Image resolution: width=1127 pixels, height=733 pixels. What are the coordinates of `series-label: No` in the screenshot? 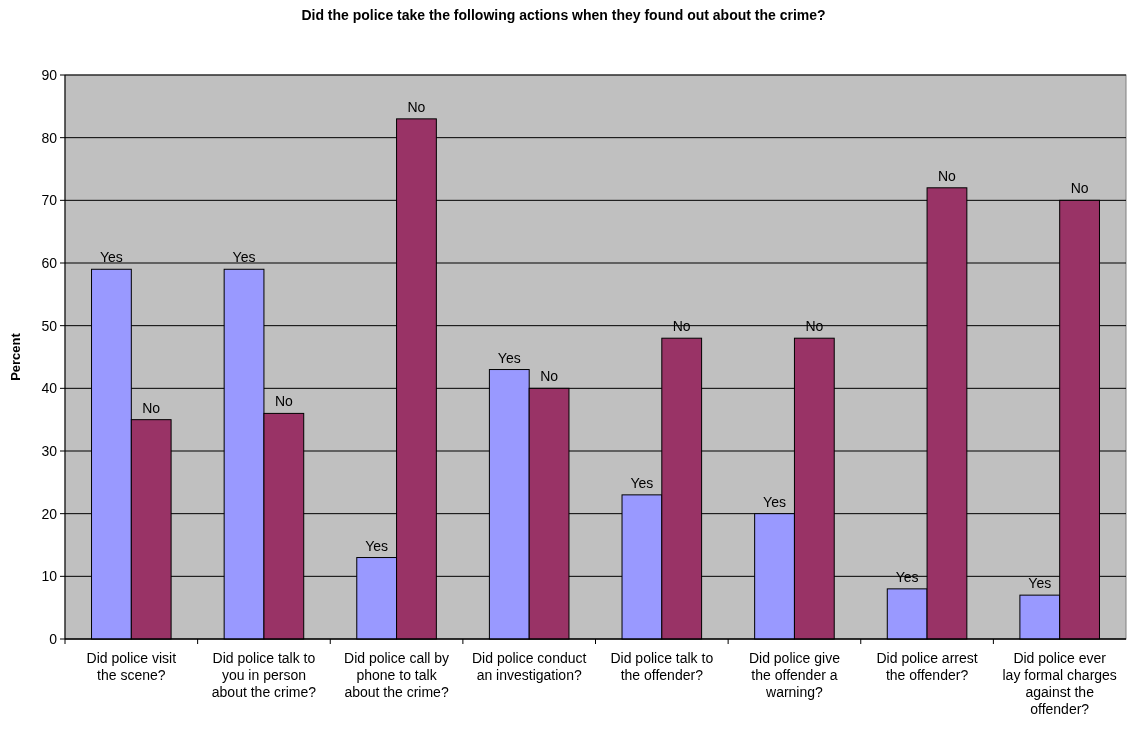 It's located at (151, 407).